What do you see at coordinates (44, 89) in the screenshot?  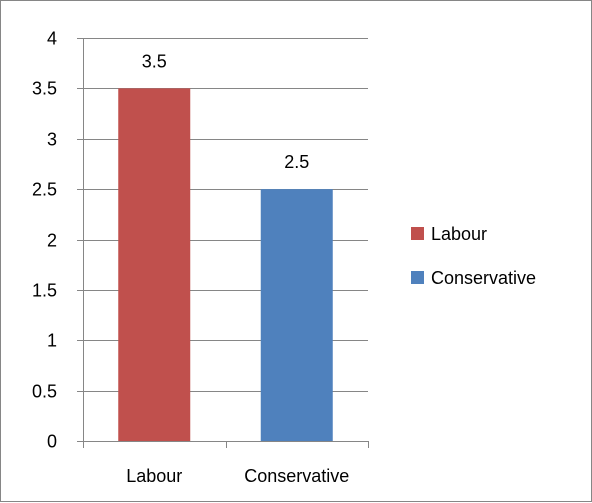 I see `y-tick-label: 3.5` at bounding box center [44, 89].